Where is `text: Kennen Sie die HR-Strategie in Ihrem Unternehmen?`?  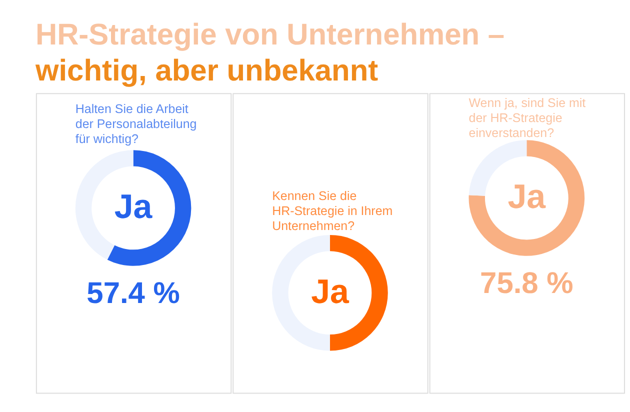
text: Kennen Sie die HR-Strategie in Ihrem Unternehmen? is located at coordinates (332, 211).